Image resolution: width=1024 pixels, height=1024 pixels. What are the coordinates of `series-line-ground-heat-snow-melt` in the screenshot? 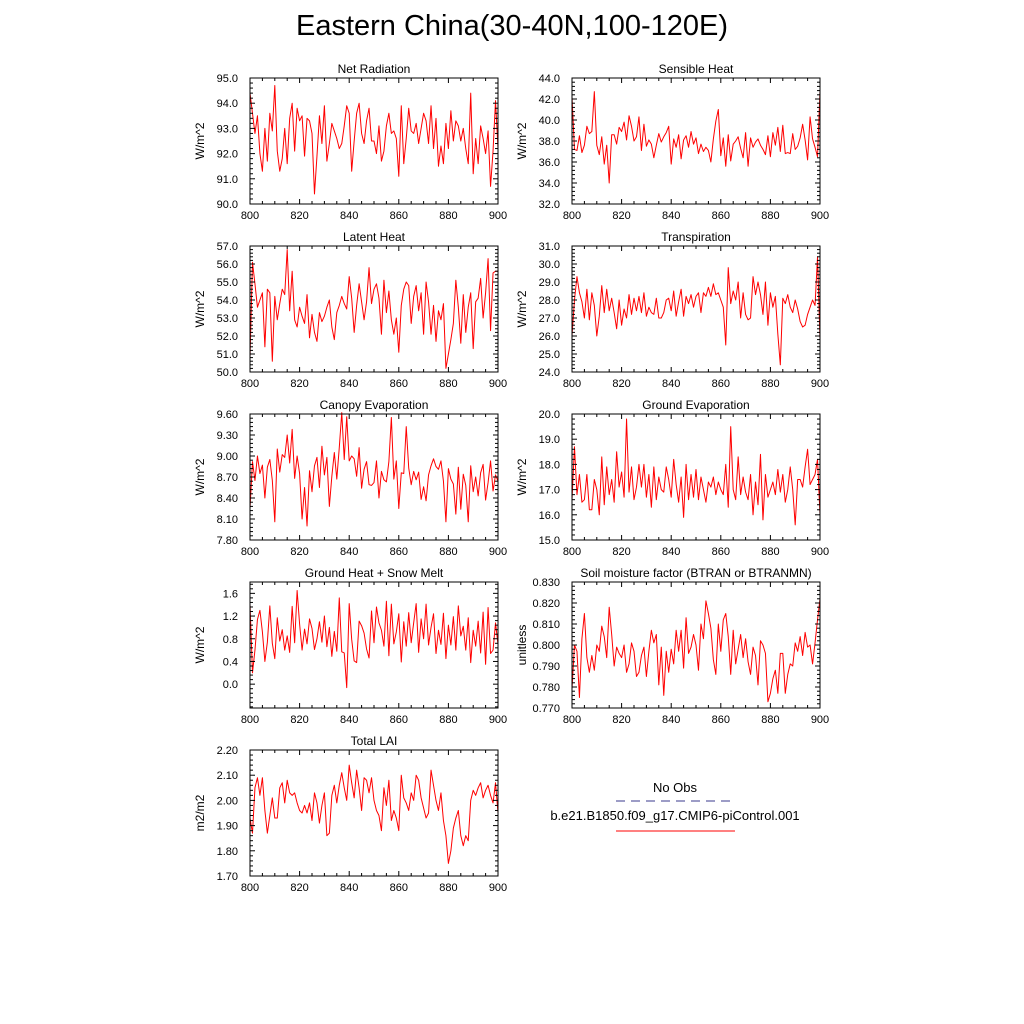 It's located at (374, 639).